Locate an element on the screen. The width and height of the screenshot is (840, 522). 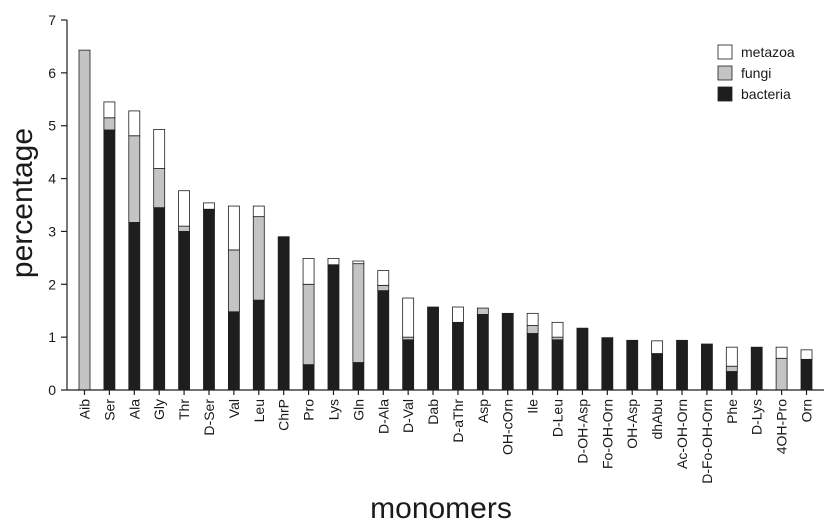
bar-bacteria-D-Ser is located at coordinates (209, 299).